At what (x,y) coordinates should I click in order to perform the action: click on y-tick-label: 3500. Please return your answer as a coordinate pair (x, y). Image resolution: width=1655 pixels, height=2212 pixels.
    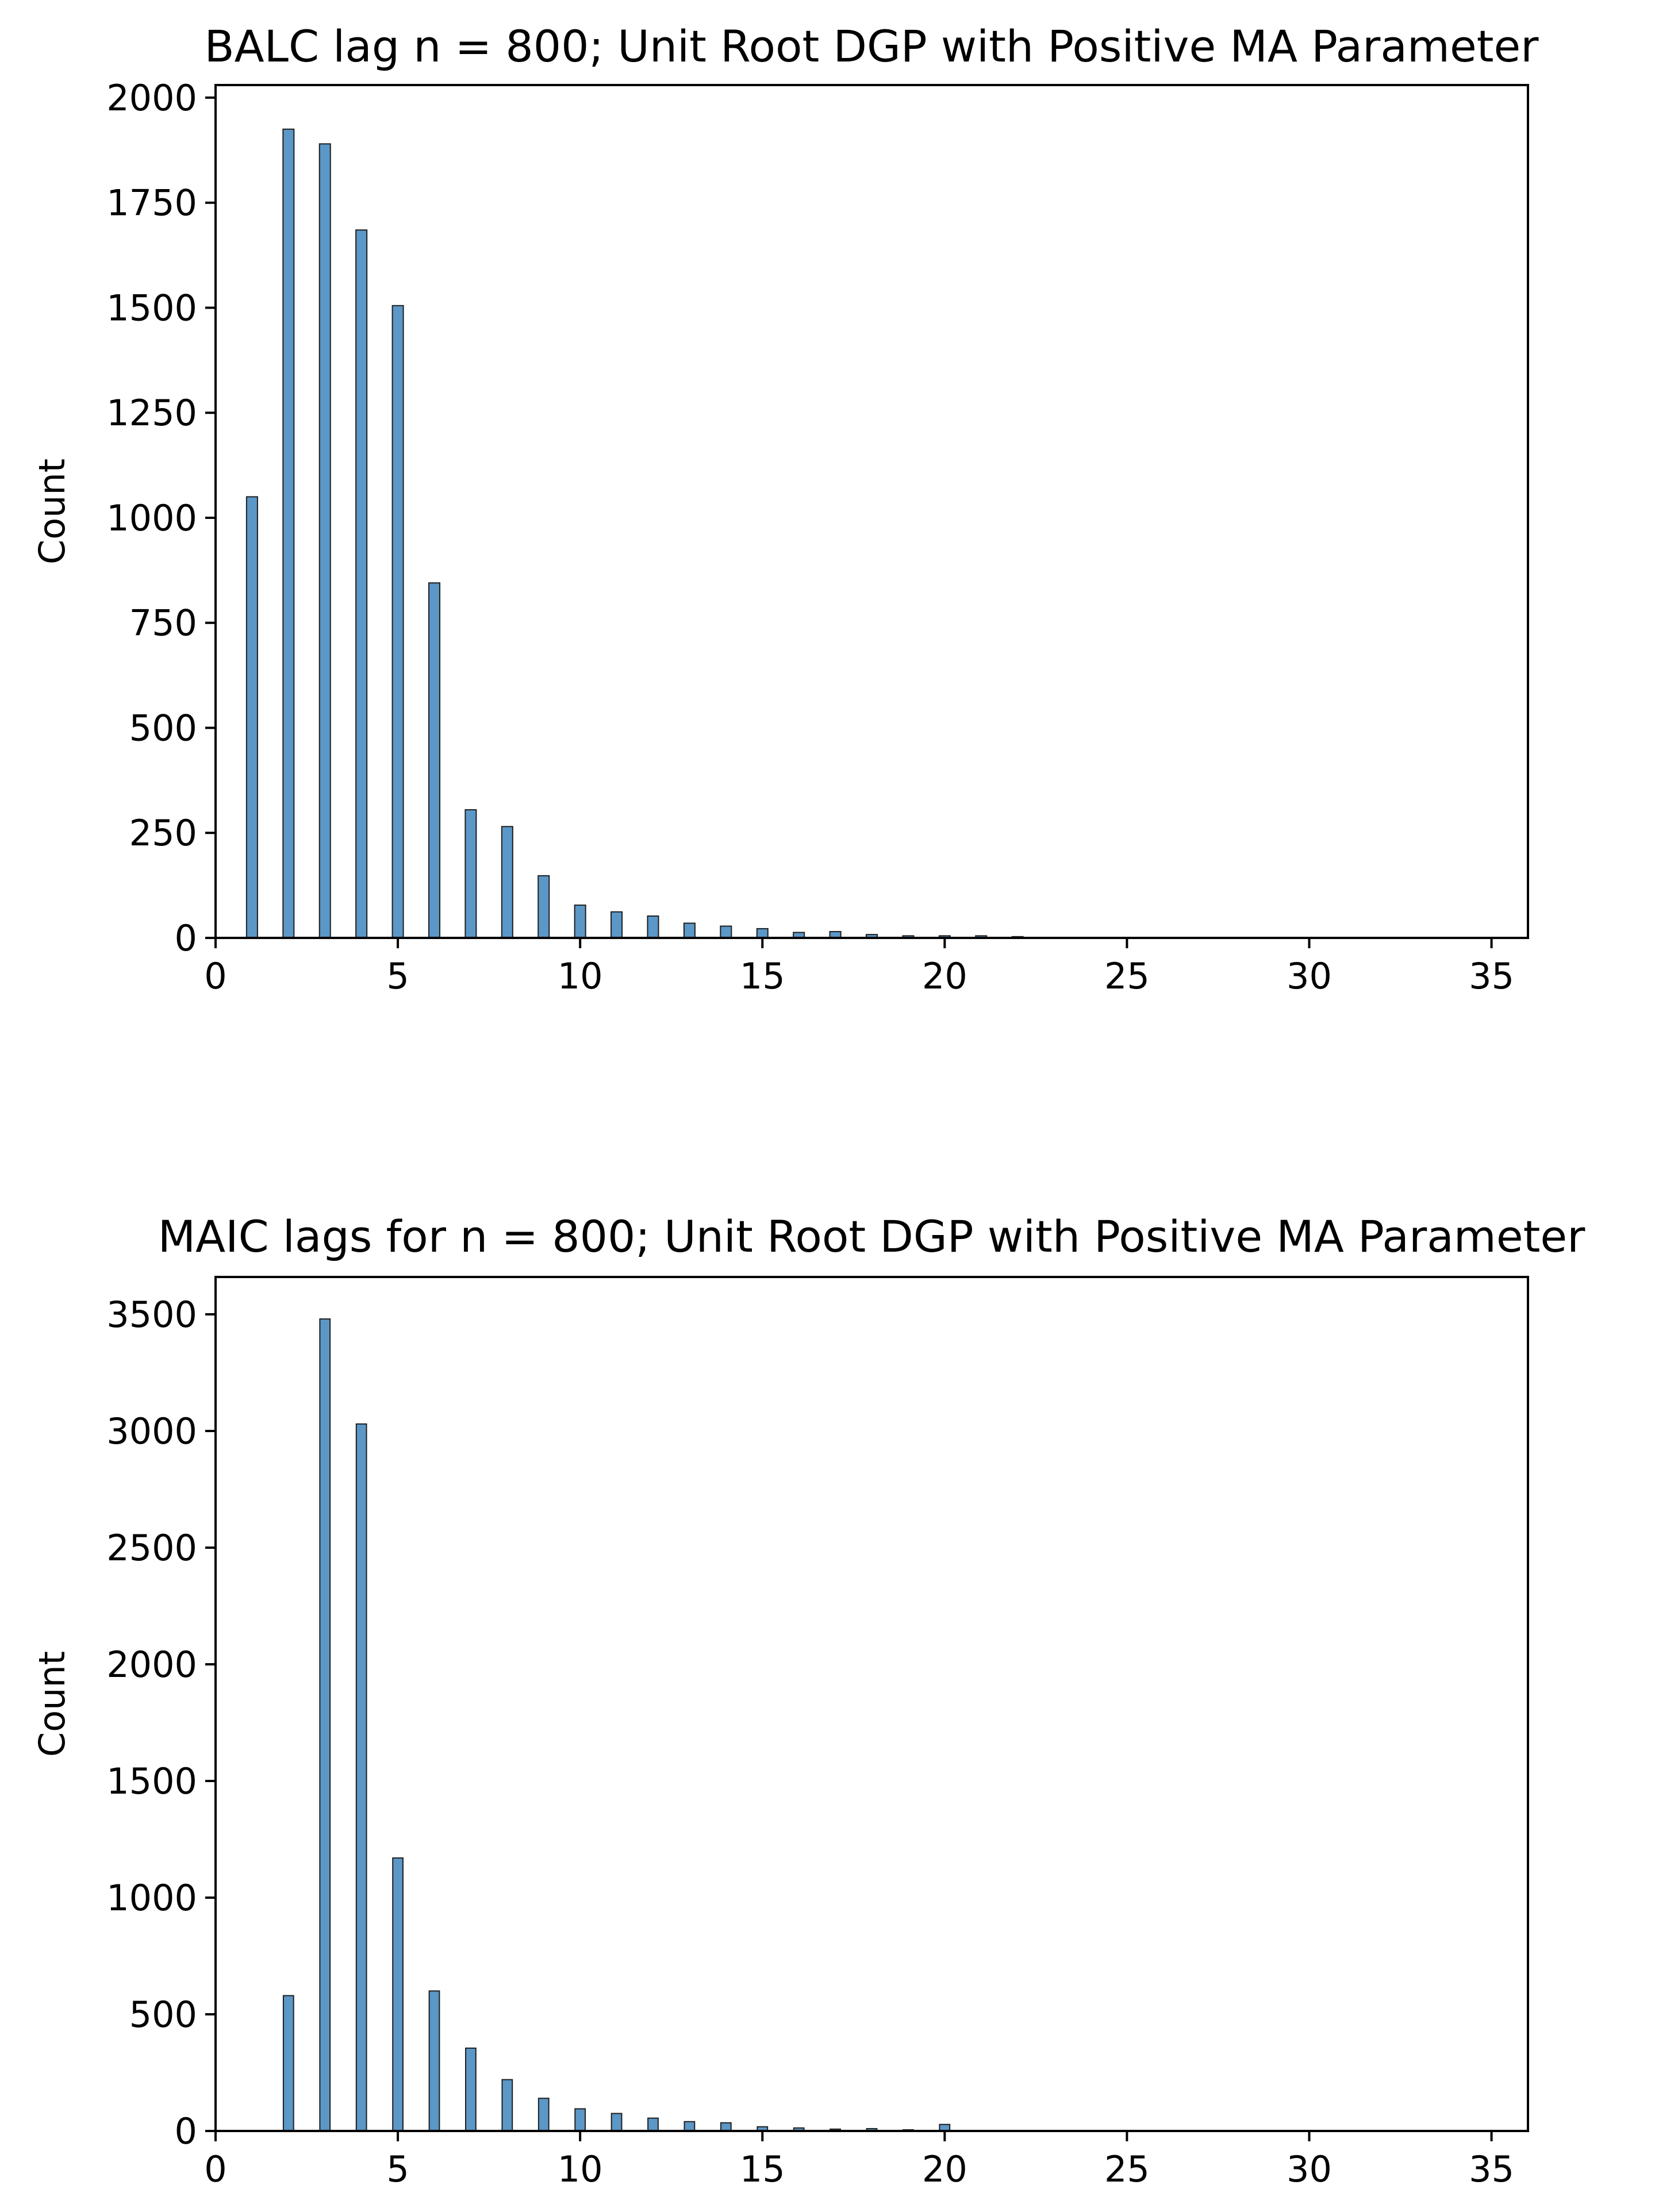
    Looking at the image, I should click on (152, 1315).